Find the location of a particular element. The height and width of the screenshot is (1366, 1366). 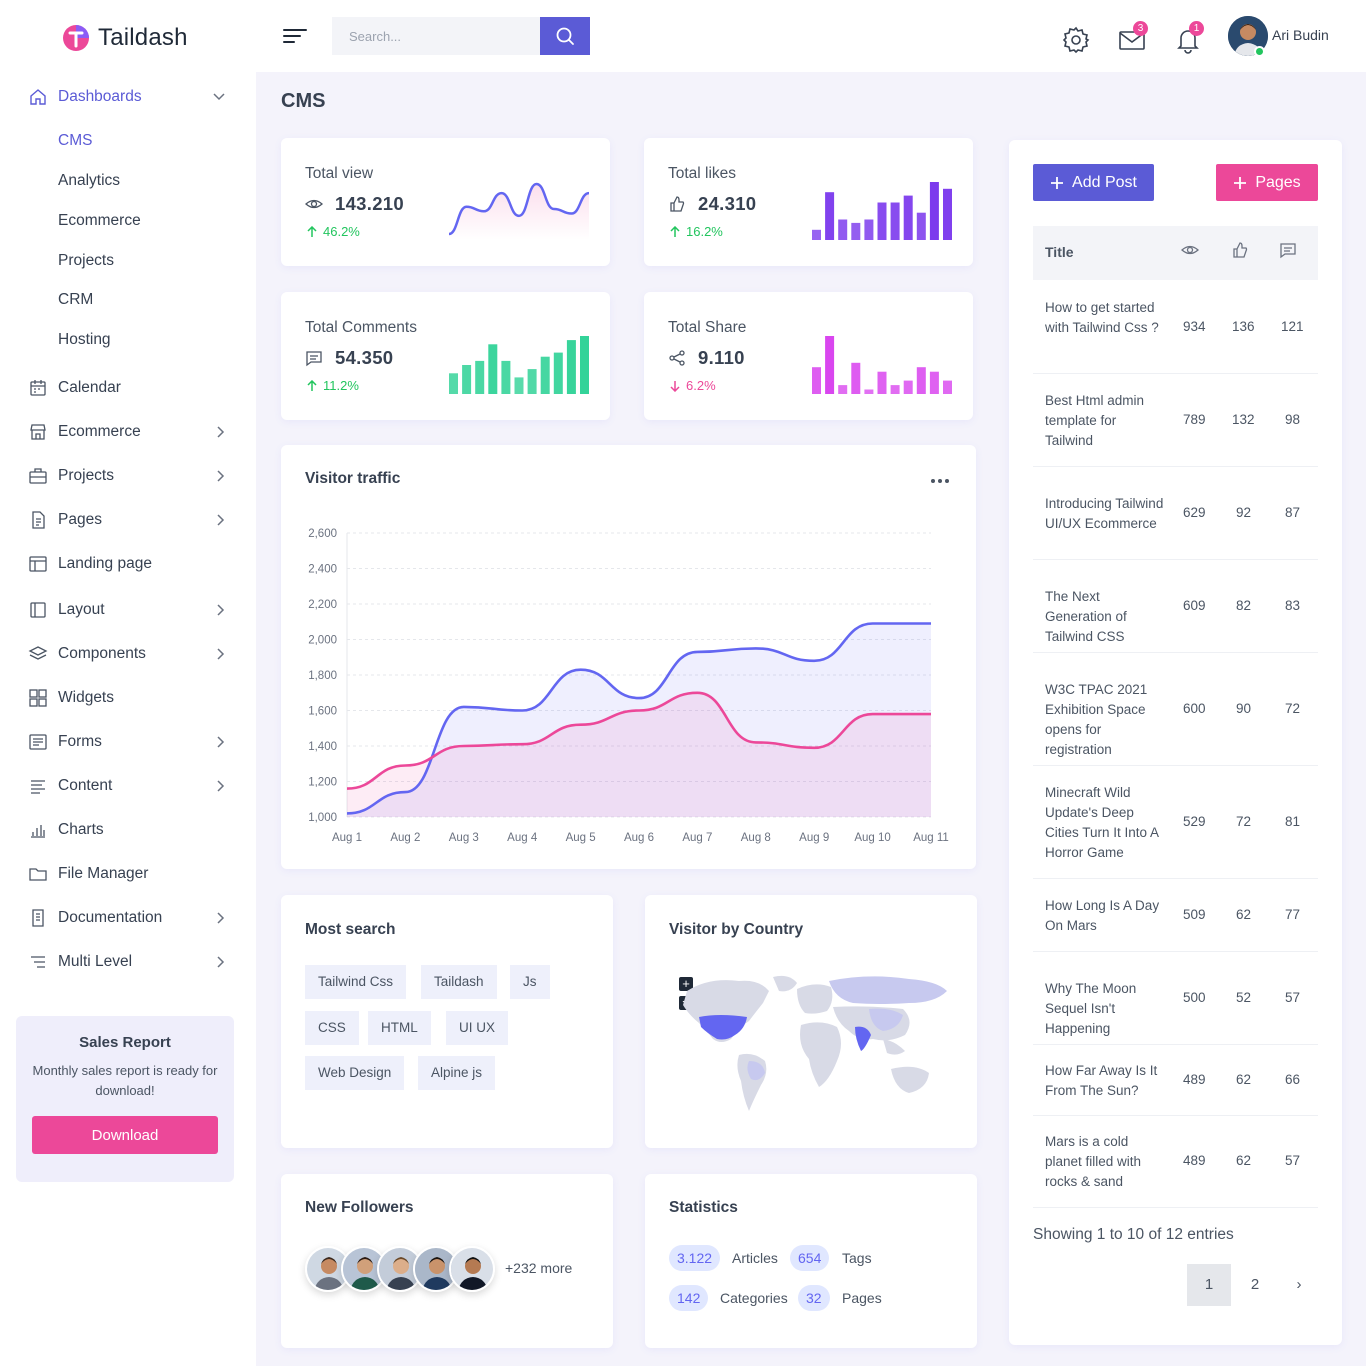

sidebar-item-layout: Layout is located at coordinates (129, 610).